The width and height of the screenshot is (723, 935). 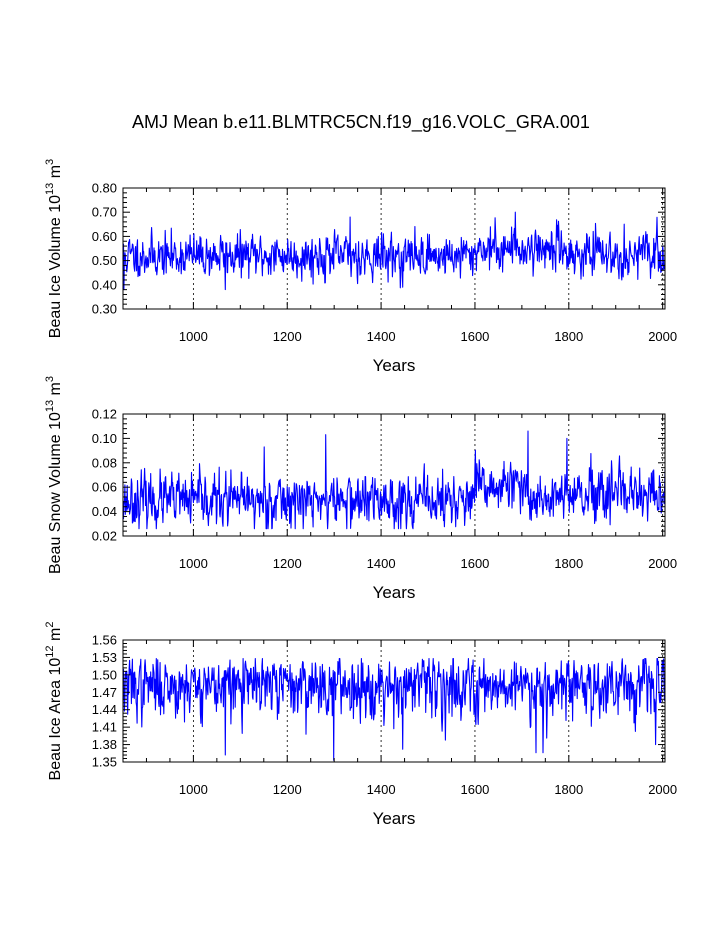 I want to click on series-line-ice-volume, so click(x=394, y=251).